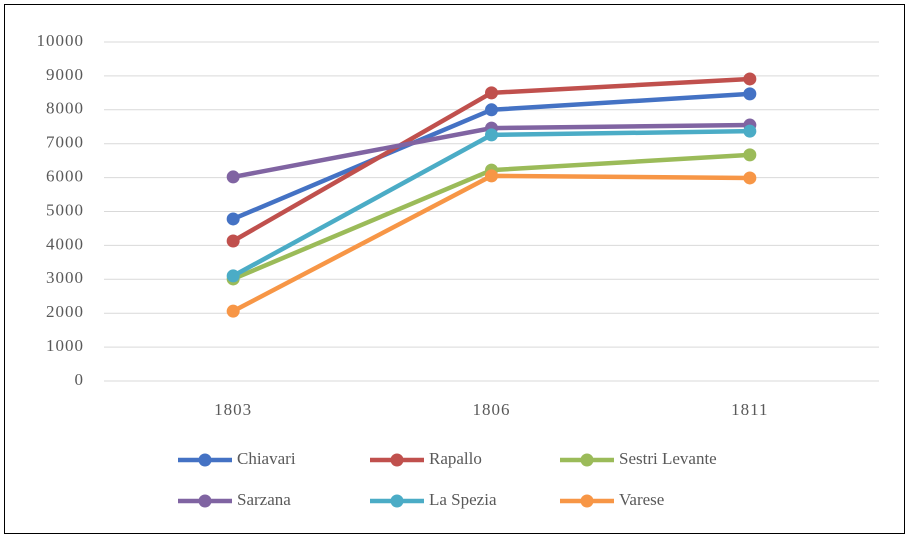 The image size is (909, 538). Describe the element at coordinates (61, 40) in the screenshot. I see `y-tick-label: 10000` at that location.